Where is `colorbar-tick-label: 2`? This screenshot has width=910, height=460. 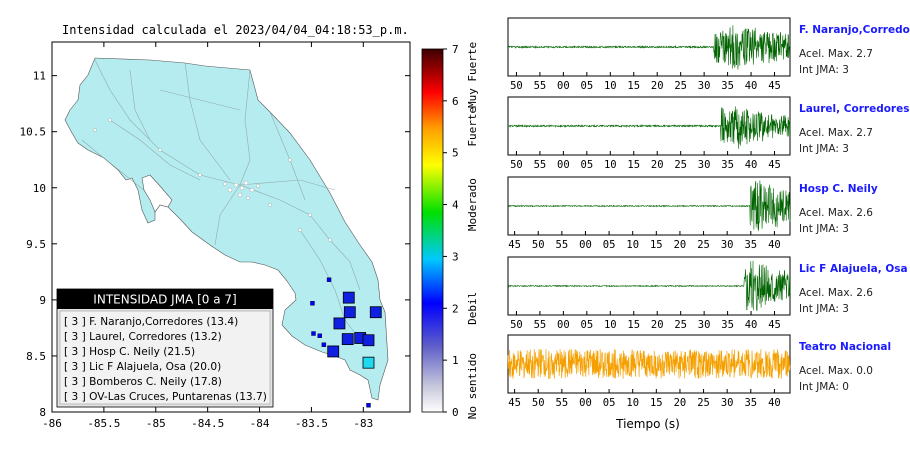 colorbar-tick-label: 2 is located at coordinates (455, 308).